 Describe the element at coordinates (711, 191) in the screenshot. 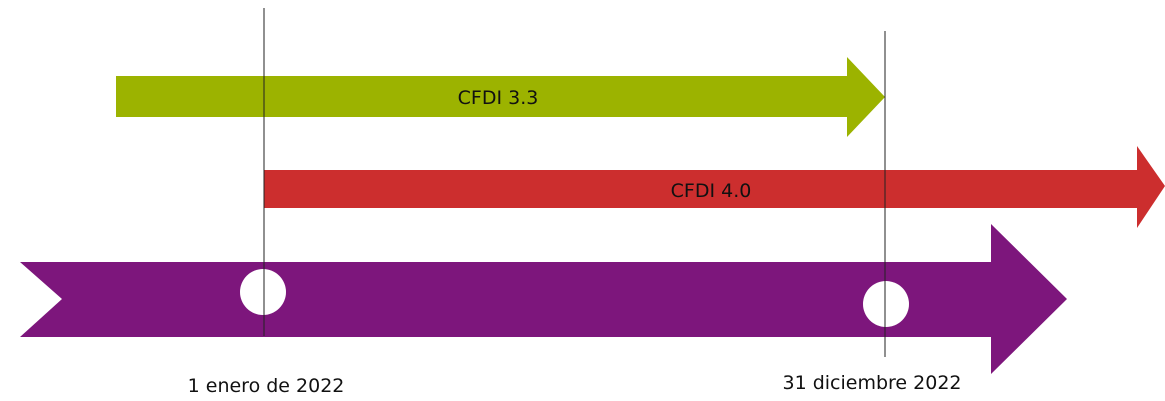

I see `arrow-label: CFDI 4.0` at that location.